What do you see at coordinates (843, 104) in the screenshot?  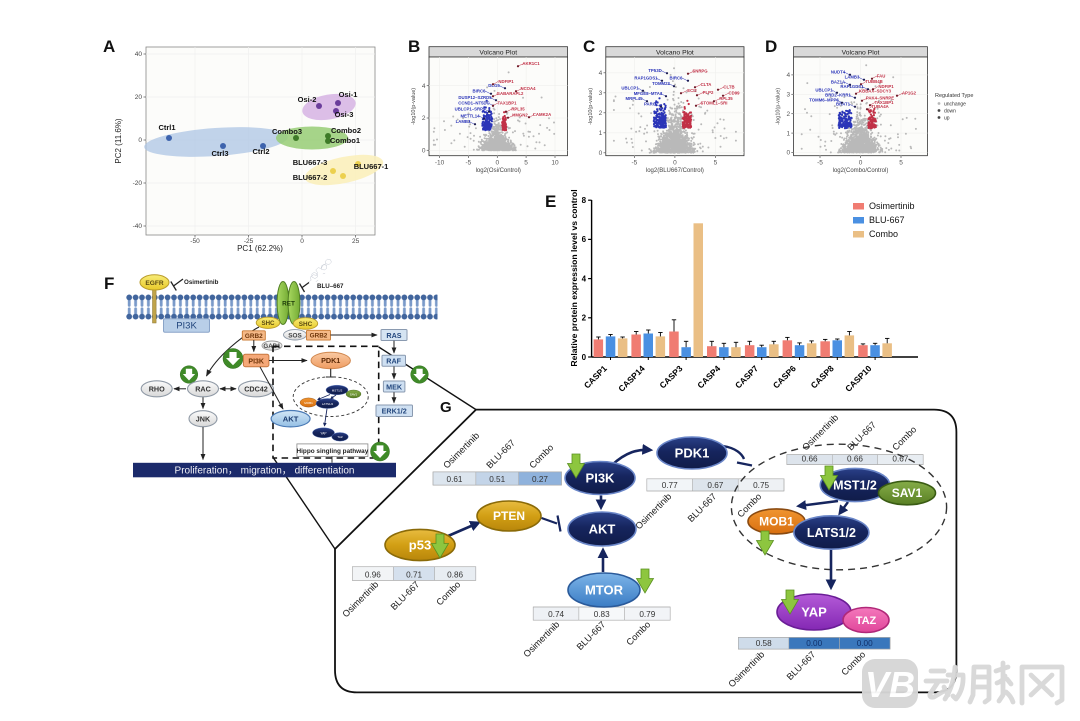 I see `svg-text: BRAT1` at bounding box center [843, 104].